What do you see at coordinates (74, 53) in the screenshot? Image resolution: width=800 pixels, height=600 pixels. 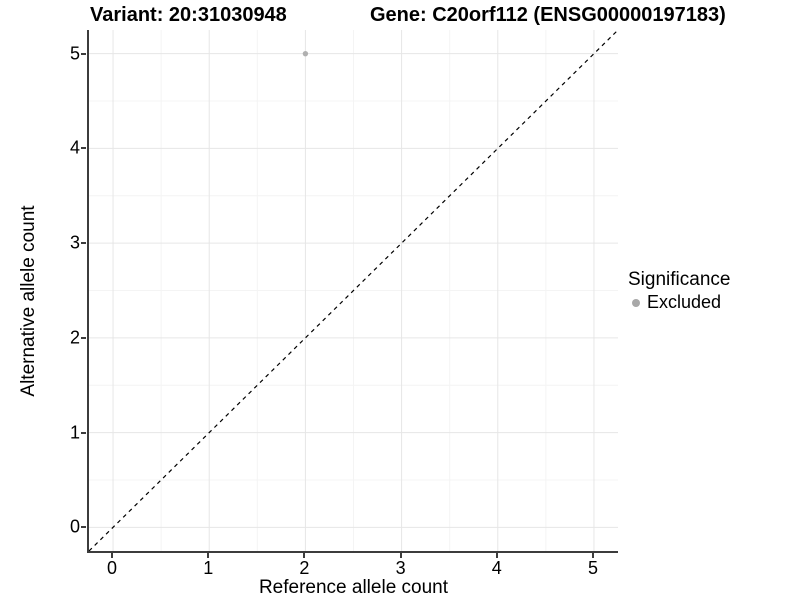 I see `y-axis-tick-label: 5` at bounding box center [74, 53].